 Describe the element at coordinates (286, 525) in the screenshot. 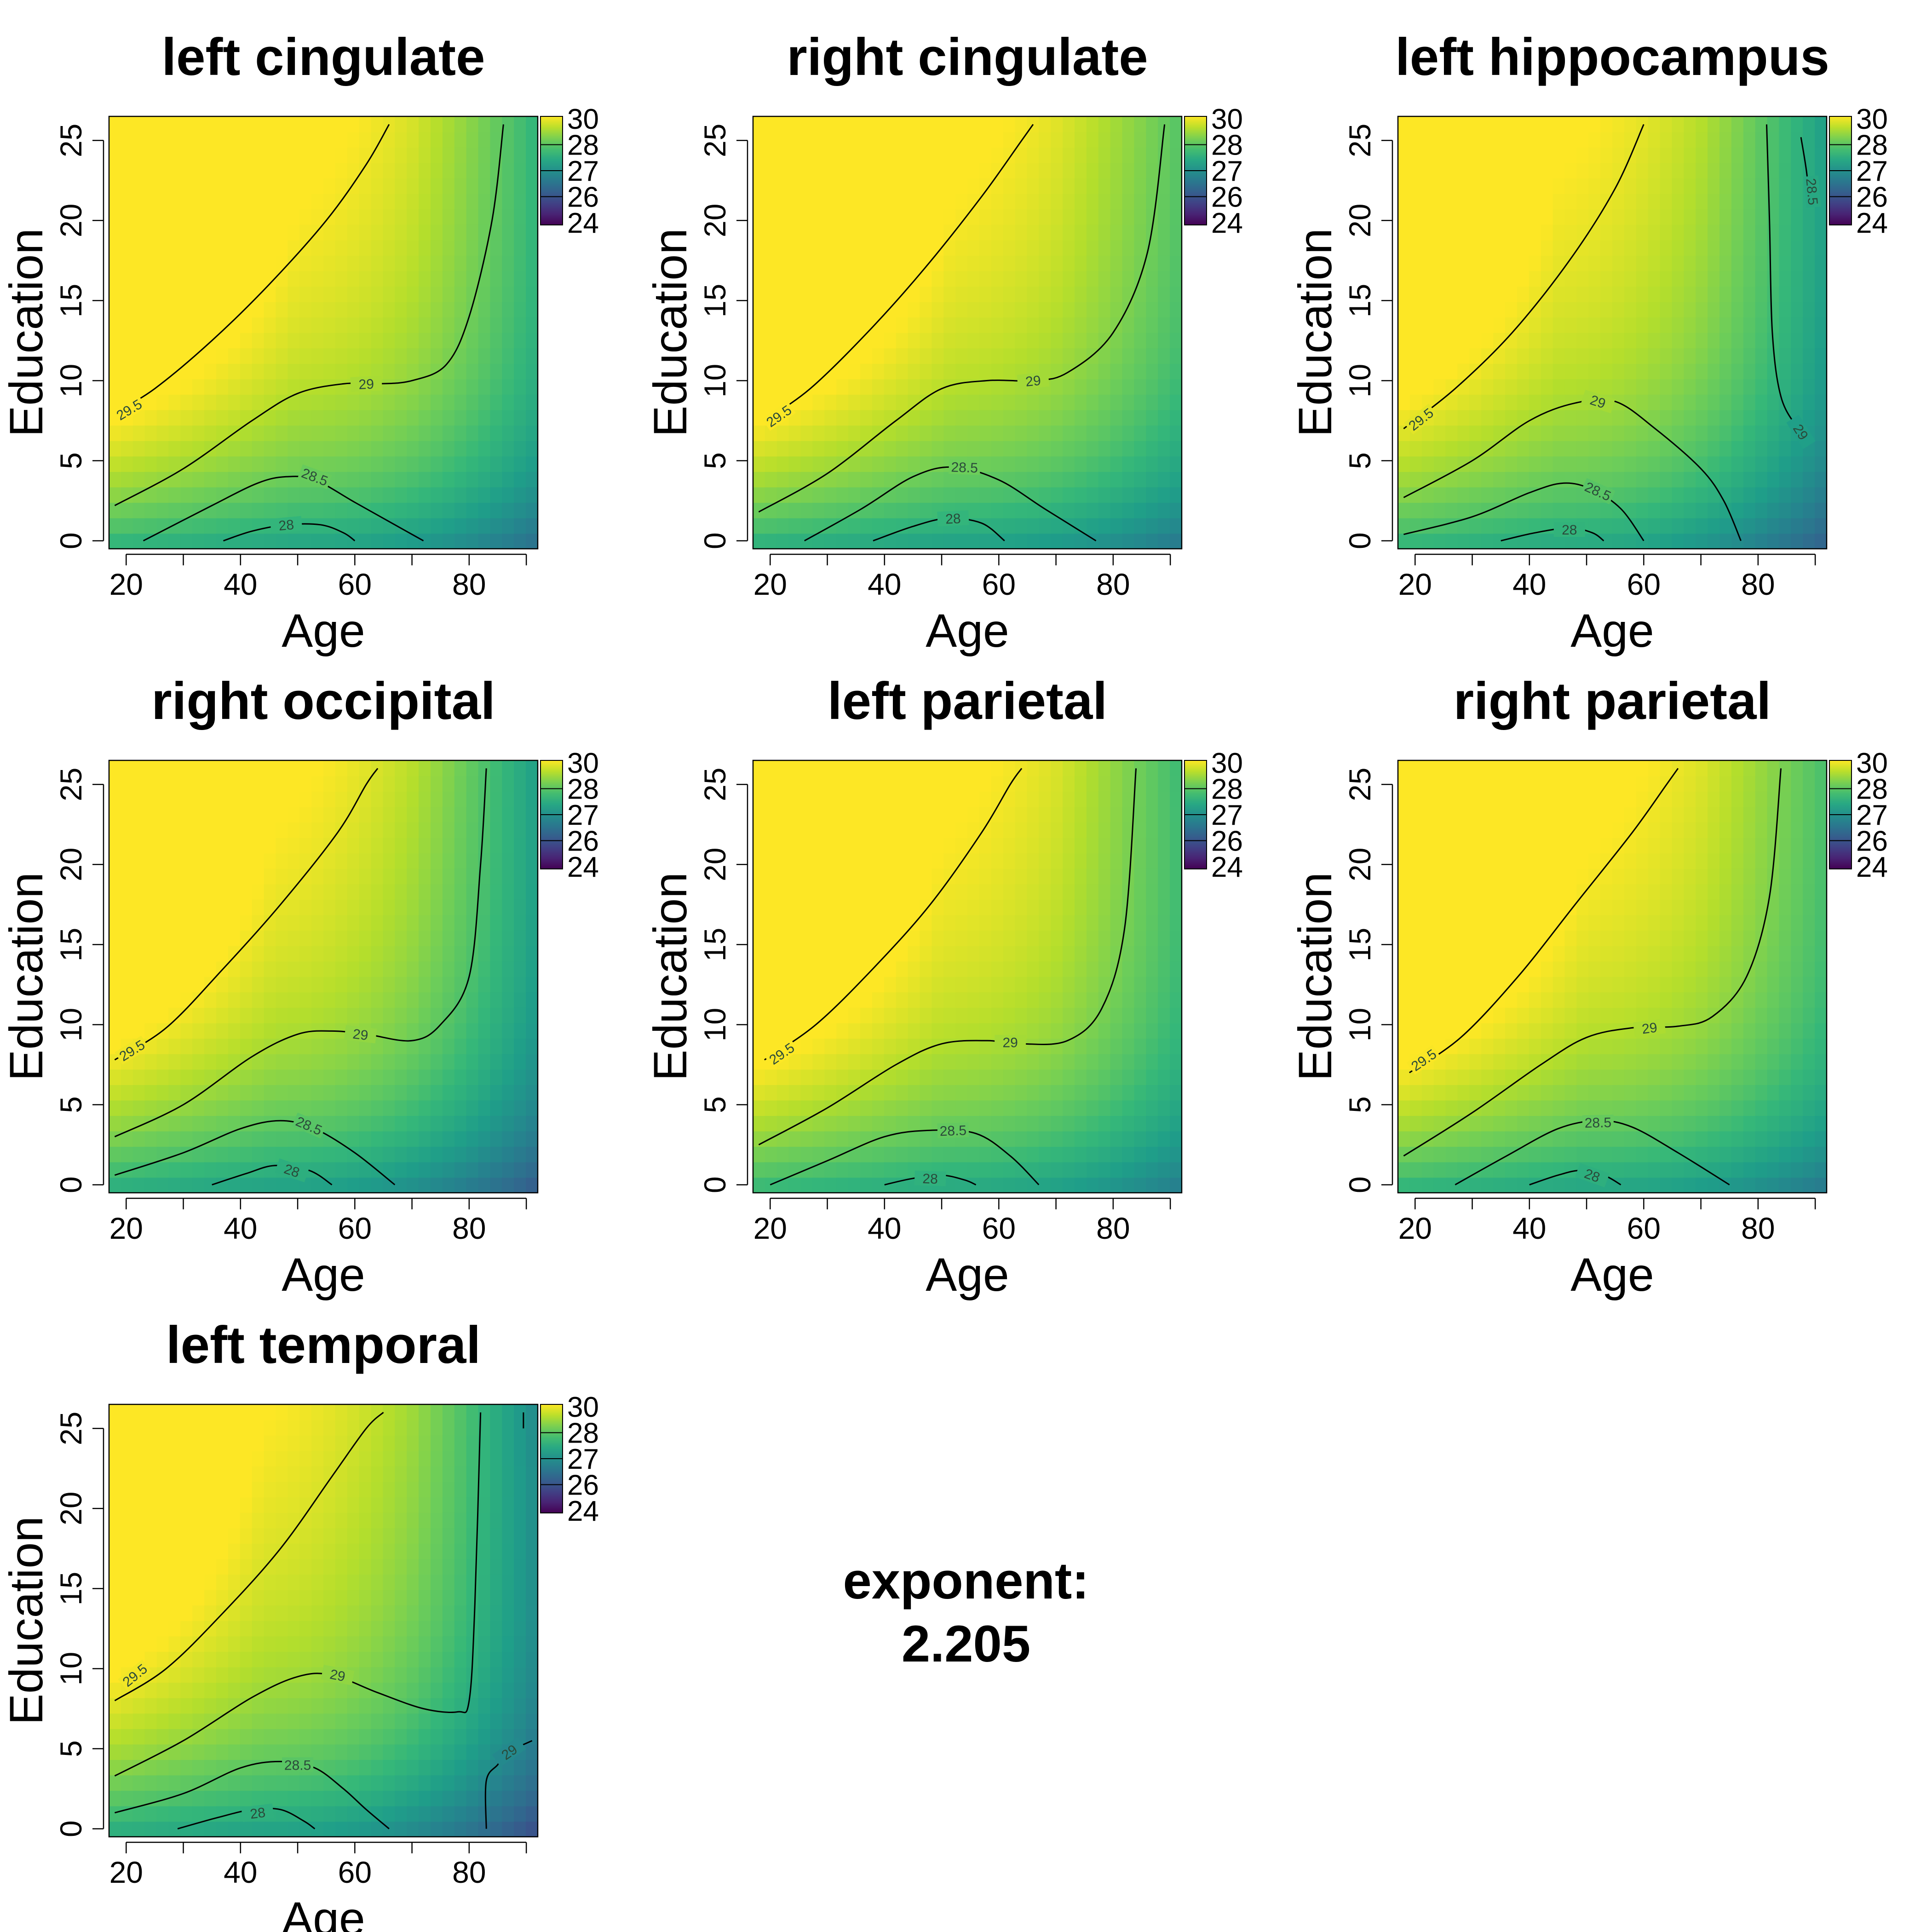

I see `contour-label: 28` at that location.